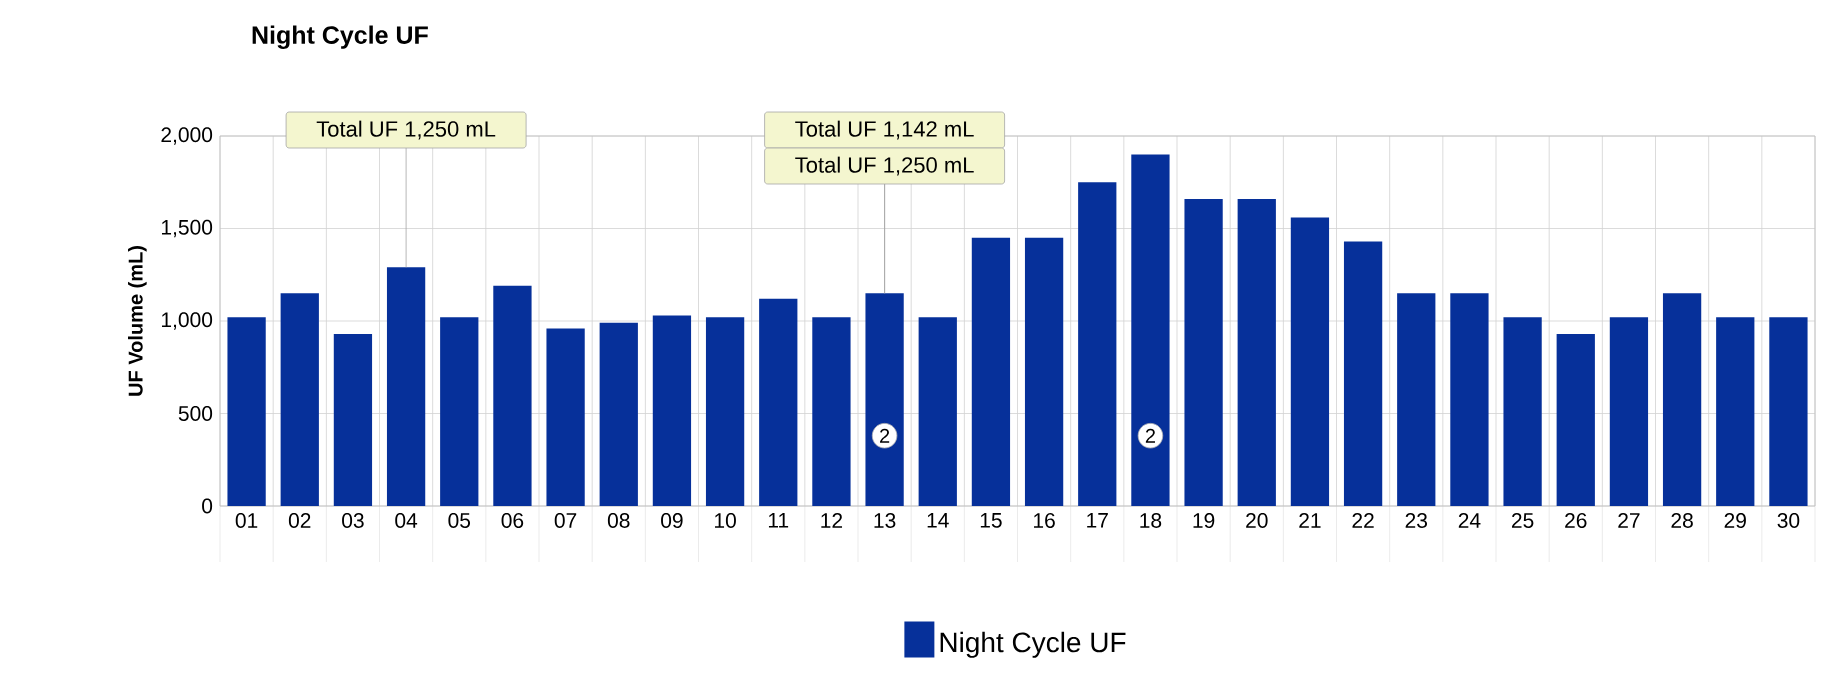 The height and width of the screenshot is (698, 1835). I want to click on x-tick-label: 17, so click(1097, 520).